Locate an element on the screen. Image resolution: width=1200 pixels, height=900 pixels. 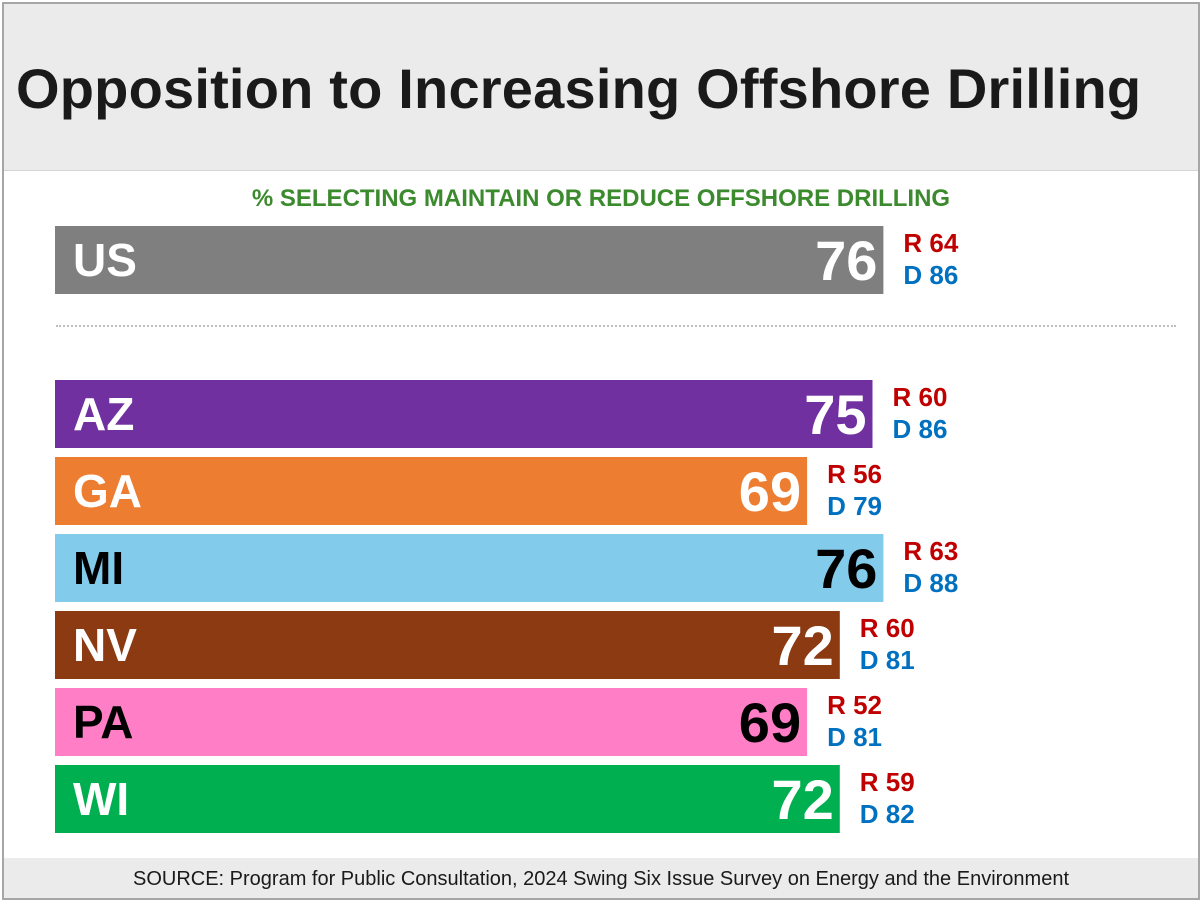
bar-label-ga: GA is located at coordinates (107, 491).